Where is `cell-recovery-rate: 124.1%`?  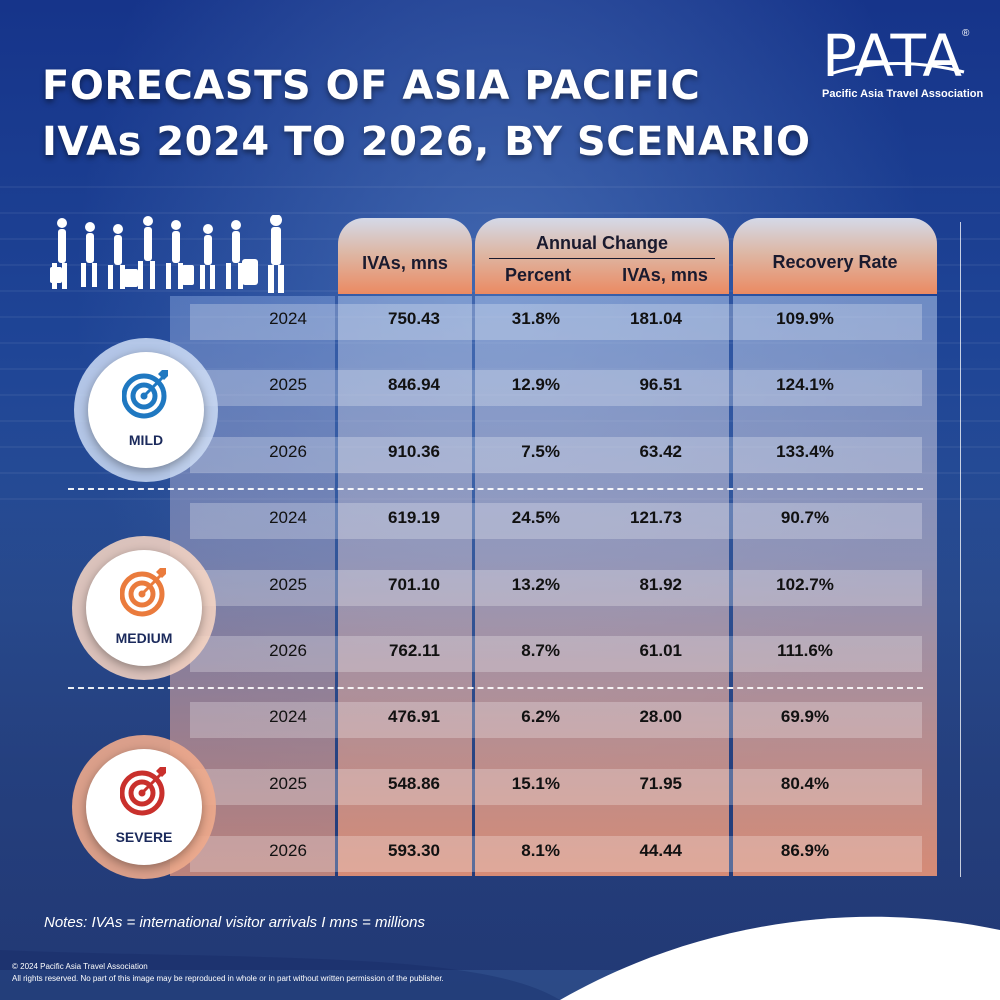 cell-recovery-rate: 124.1% is located at coordinates (805, 384).